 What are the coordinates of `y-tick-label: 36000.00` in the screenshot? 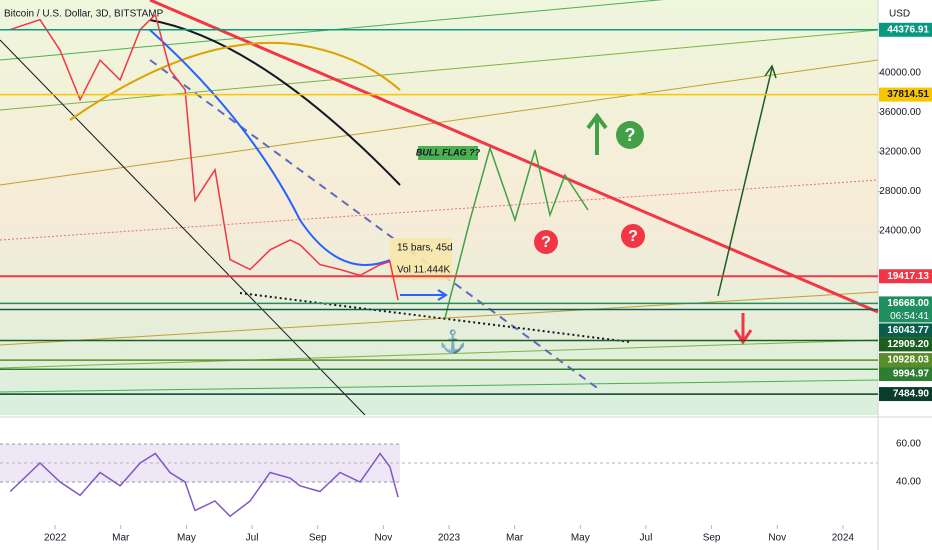 It's located at (900, 112).